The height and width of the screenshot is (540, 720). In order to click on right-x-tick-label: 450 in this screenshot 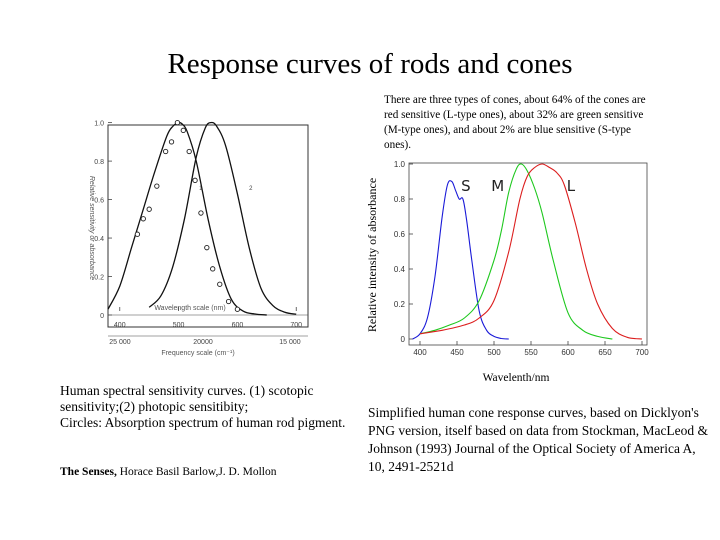, I will do `click(457, 352)`.